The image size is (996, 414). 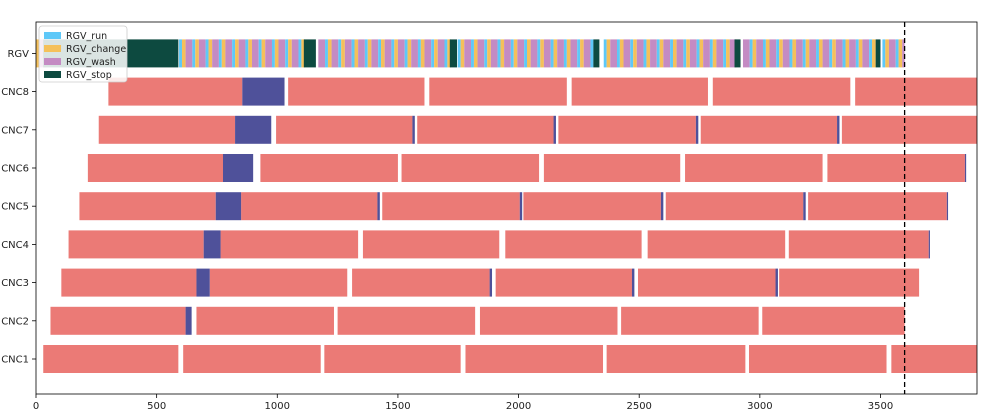 I want to click on rgv-segment-rgv-stop, so click(x=596, y=53).